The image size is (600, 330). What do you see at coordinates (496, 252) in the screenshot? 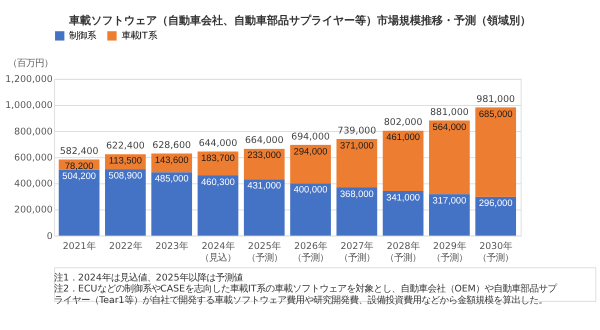
I see `x-tick-label: 2030年（予測）` at bounding box center [496, 252].